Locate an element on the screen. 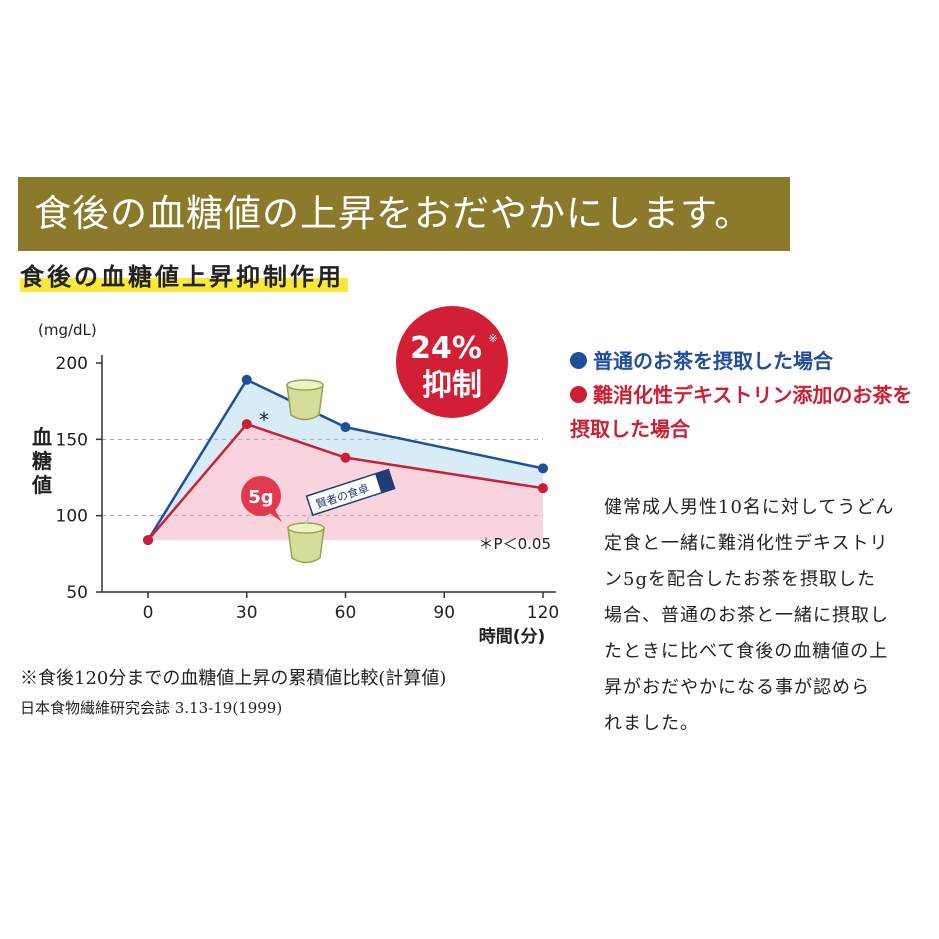 The width and height of the screenshot is (939, 939). chart-subtitle: 食後の血糖値上昇抑制作用 is located at coordinates (184, 273).